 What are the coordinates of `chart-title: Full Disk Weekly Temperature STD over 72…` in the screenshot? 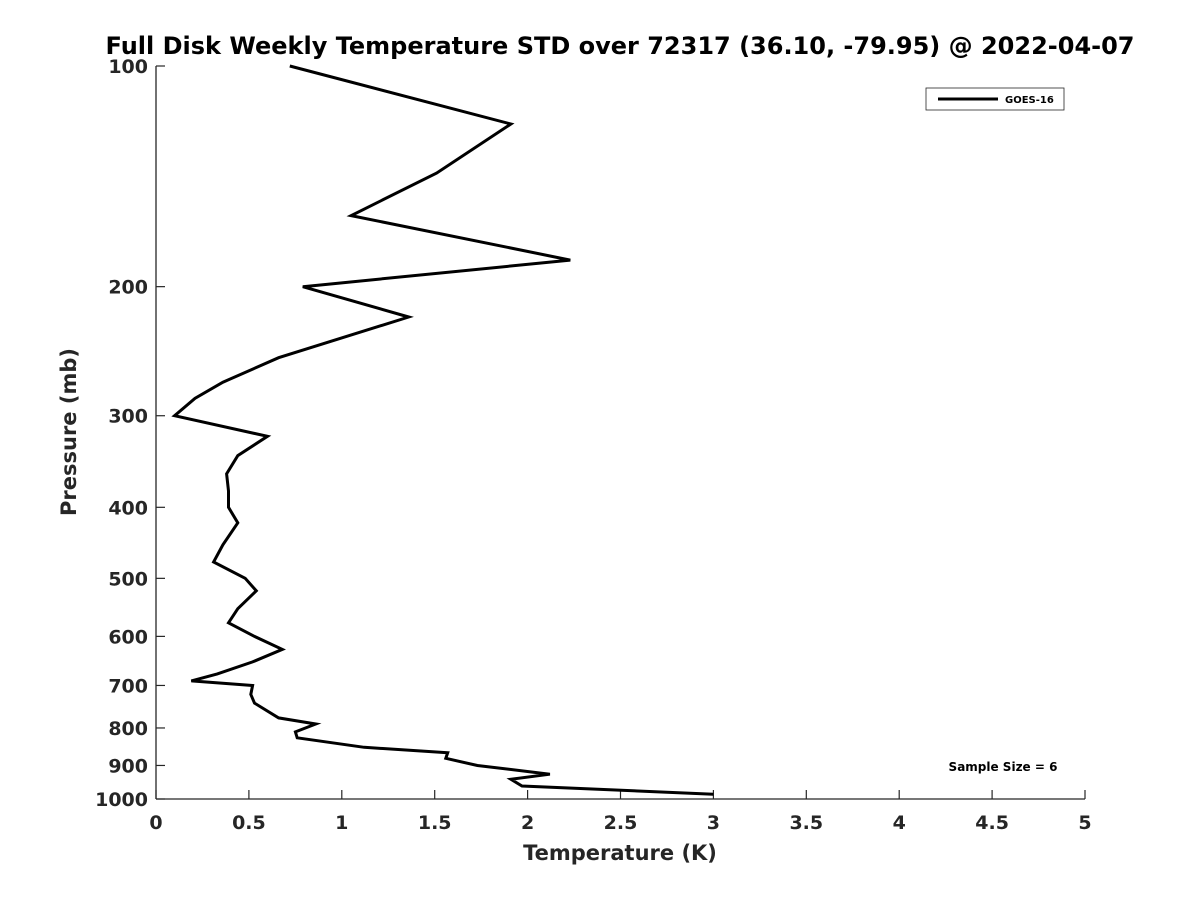 It's located at (620, 46).